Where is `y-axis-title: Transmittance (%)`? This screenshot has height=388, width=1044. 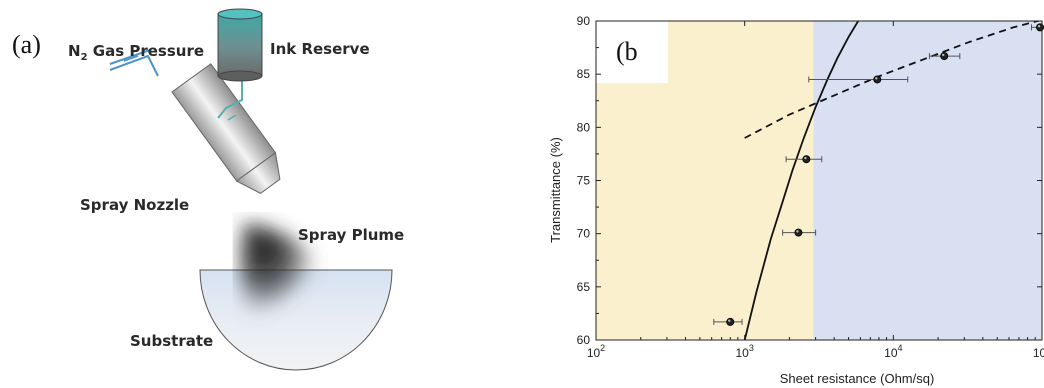
y-axis-title: Transmittance (%) is located at coordinates (555, 190).